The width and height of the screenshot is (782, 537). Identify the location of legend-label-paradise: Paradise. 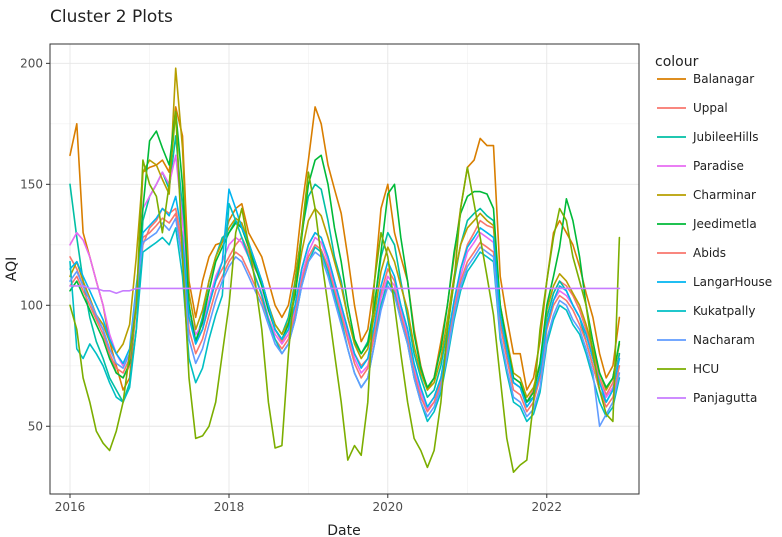
(718, 166).